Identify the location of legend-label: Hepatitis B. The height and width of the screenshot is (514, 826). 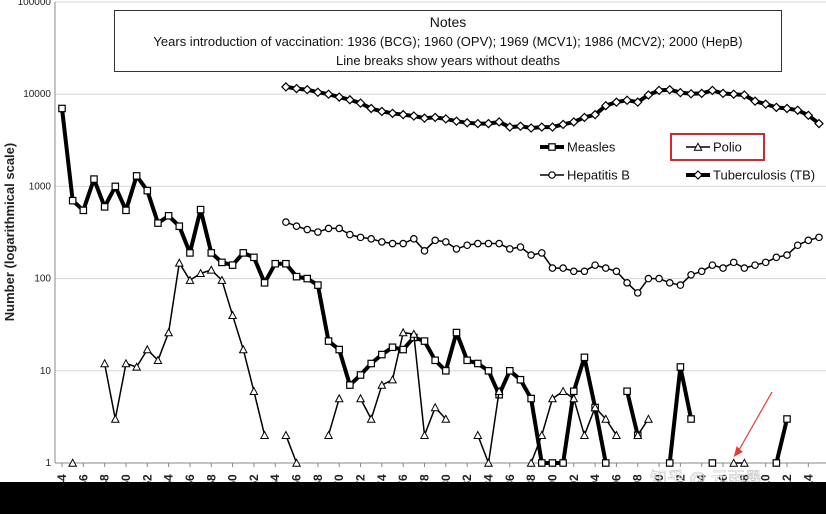
(598, 175).